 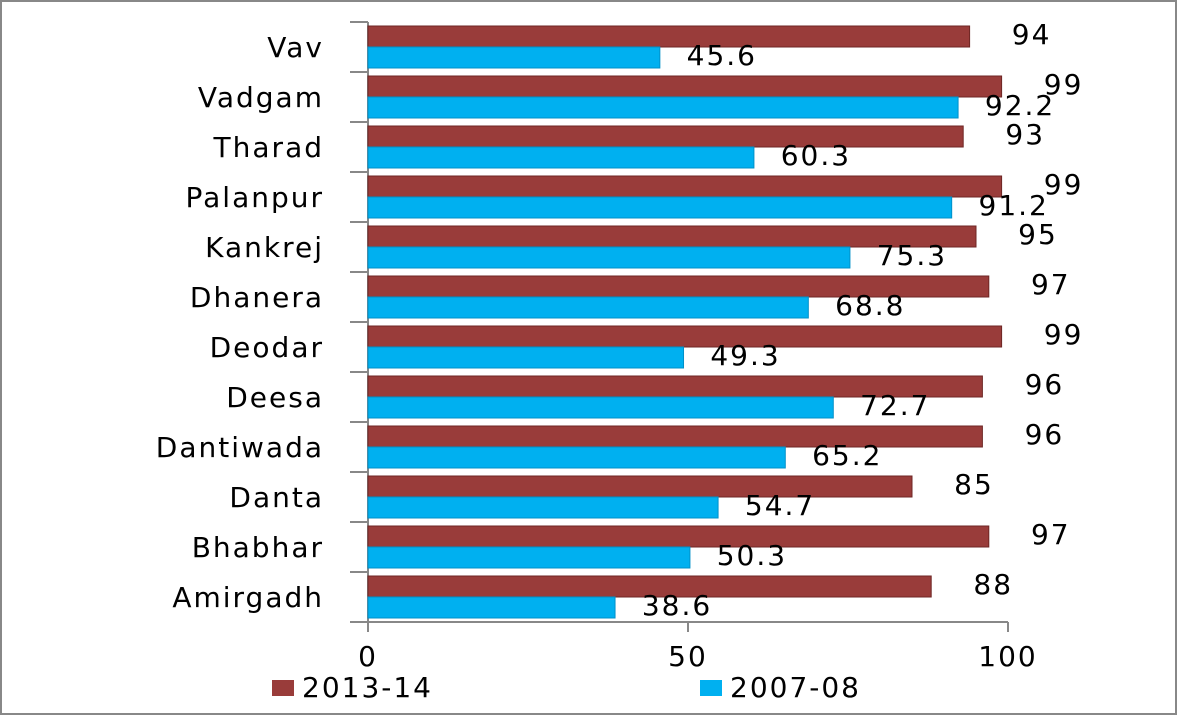 I want to click on y-tick-label: Dantiwada, so click(x=240, y=447).